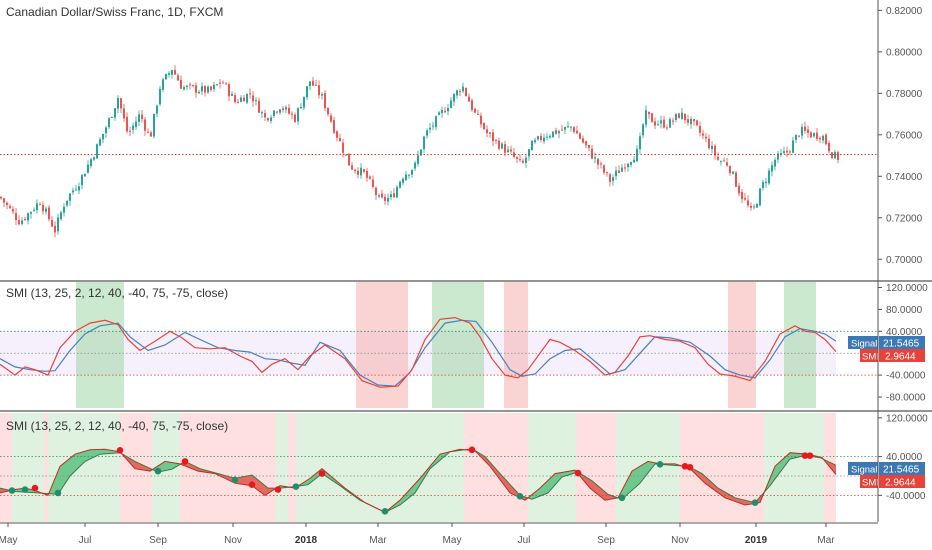 This screenshot has width=932, height=550. I want to click on time-tick-label: Jul, so click(524, 540).